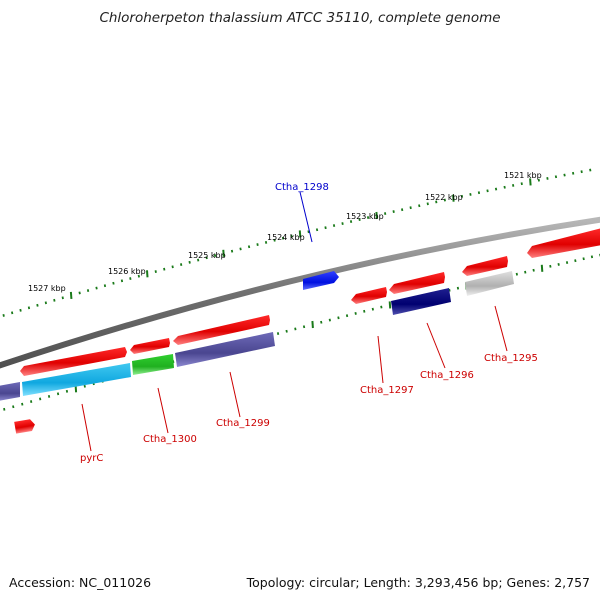 This screenshot has height=600, width=600. Describe the element at coordinates (170, 439) in the screenshot. I see `gene-label: Ctha_1300` at that location.